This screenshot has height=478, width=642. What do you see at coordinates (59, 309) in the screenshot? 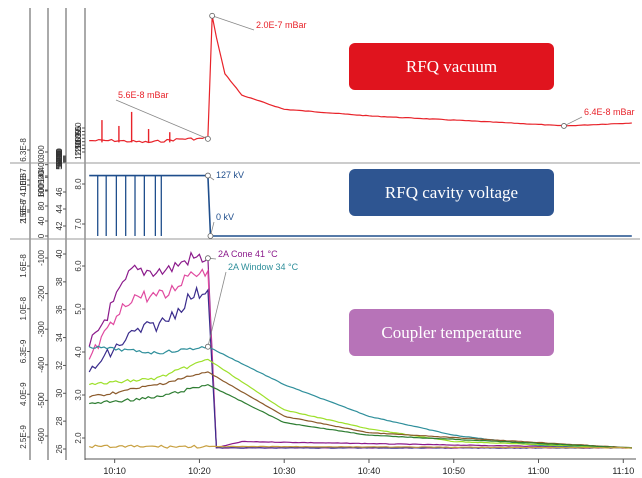
I see `y-tick-label: 36` at bounding box center [59, 309].